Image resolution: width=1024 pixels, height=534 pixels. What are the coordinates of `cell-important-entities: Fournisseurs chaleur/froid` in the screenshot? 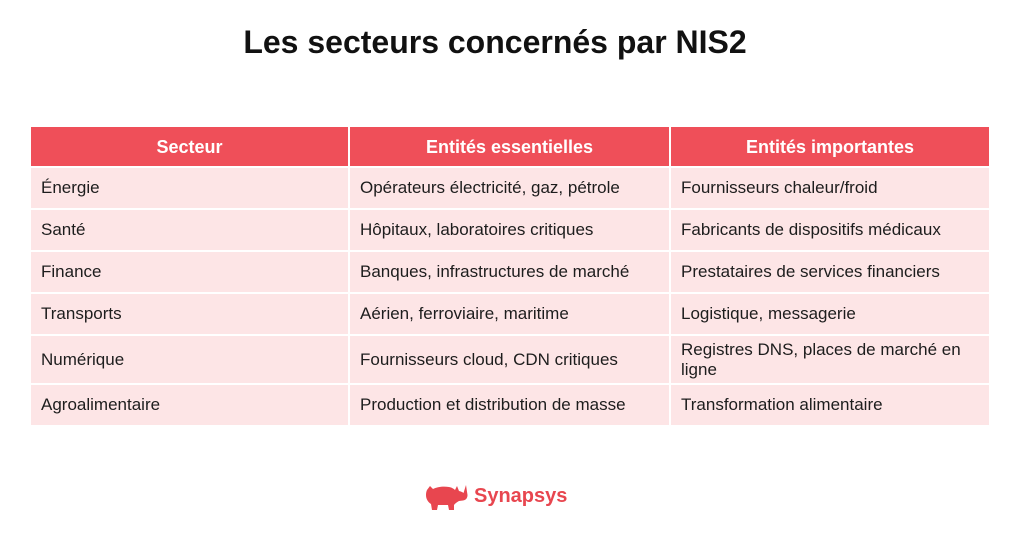 It's located at (830, 188).